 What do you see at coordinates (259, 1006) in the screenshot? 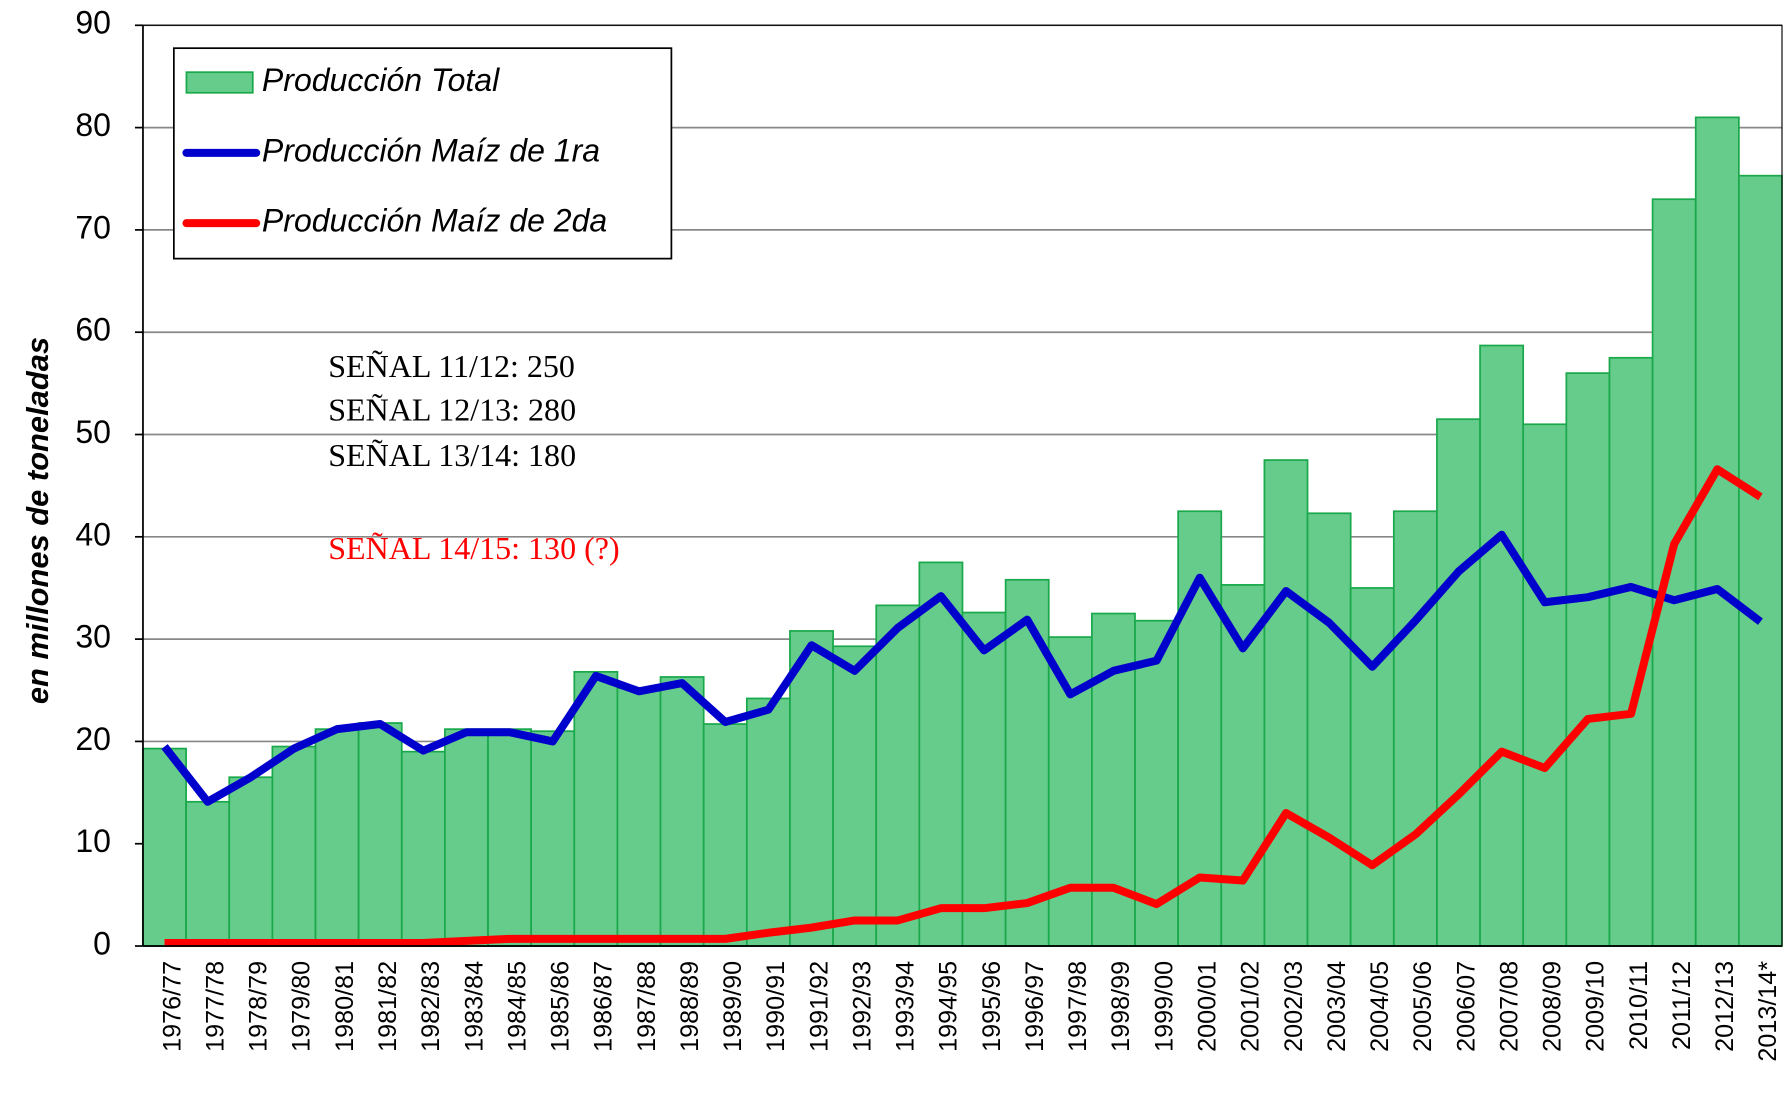
I see `x-tick-label: 1978/79` at bounding box center [259, 1006].